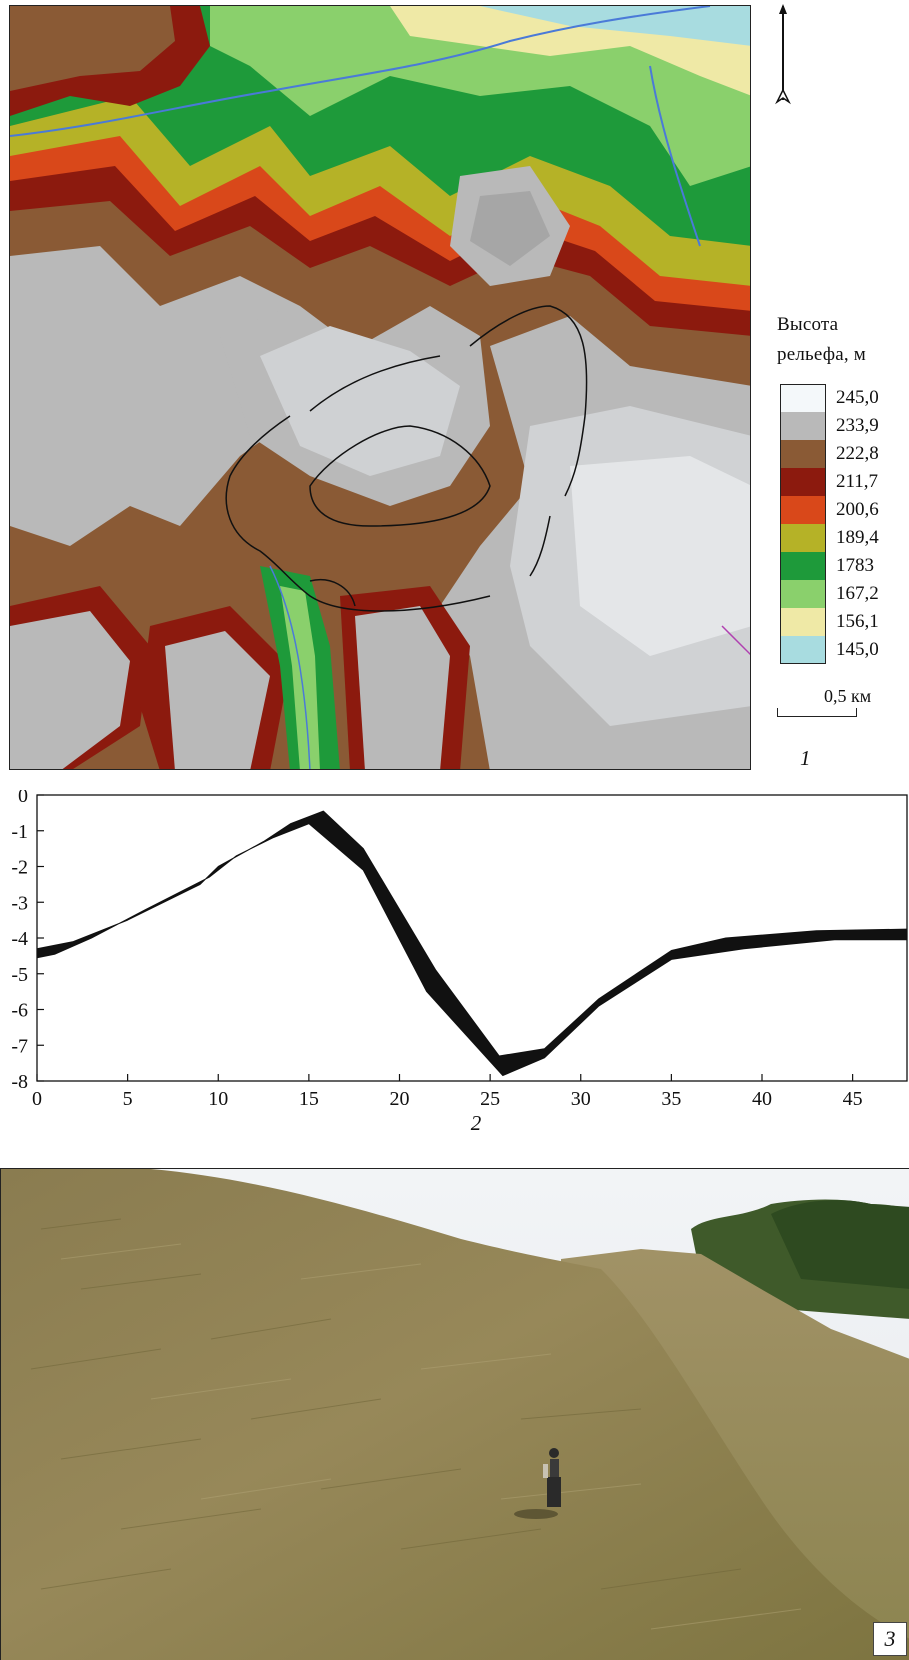 The width and height of the screenshot is (909, 1660). What do you see at coordinates (848, 696) in the screenshot?
I see `scale-label: 0,5 км` at bounding box center [848, 696].